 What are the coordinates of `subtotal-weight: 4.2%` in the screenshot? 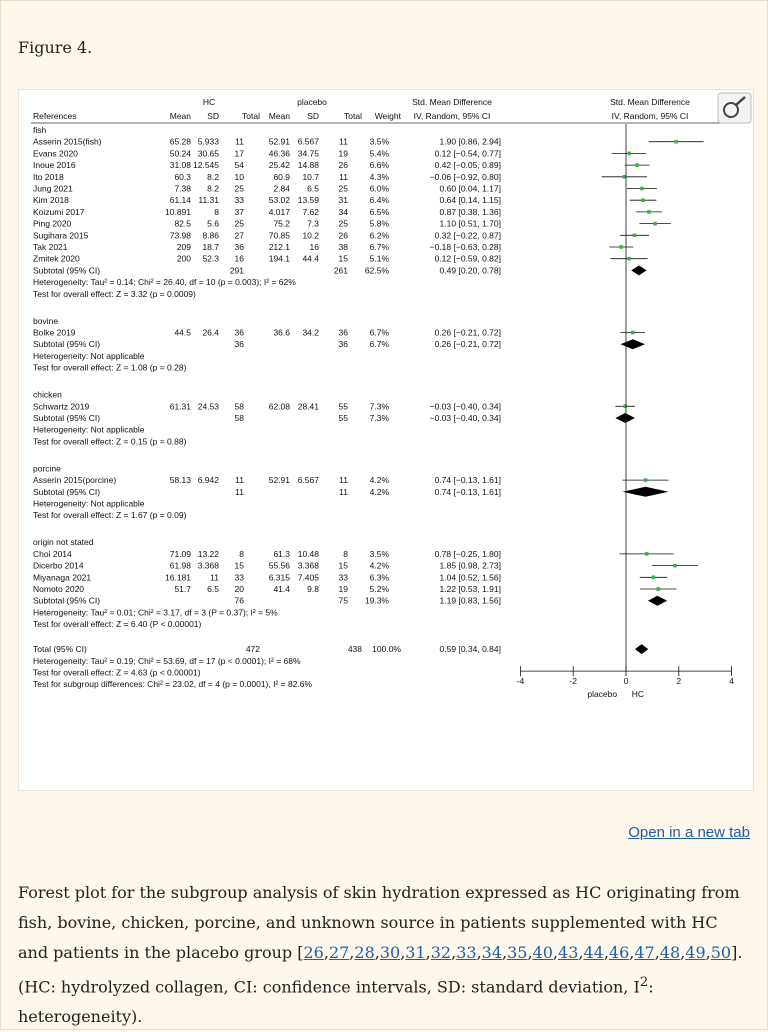 It's located at (380, 492).